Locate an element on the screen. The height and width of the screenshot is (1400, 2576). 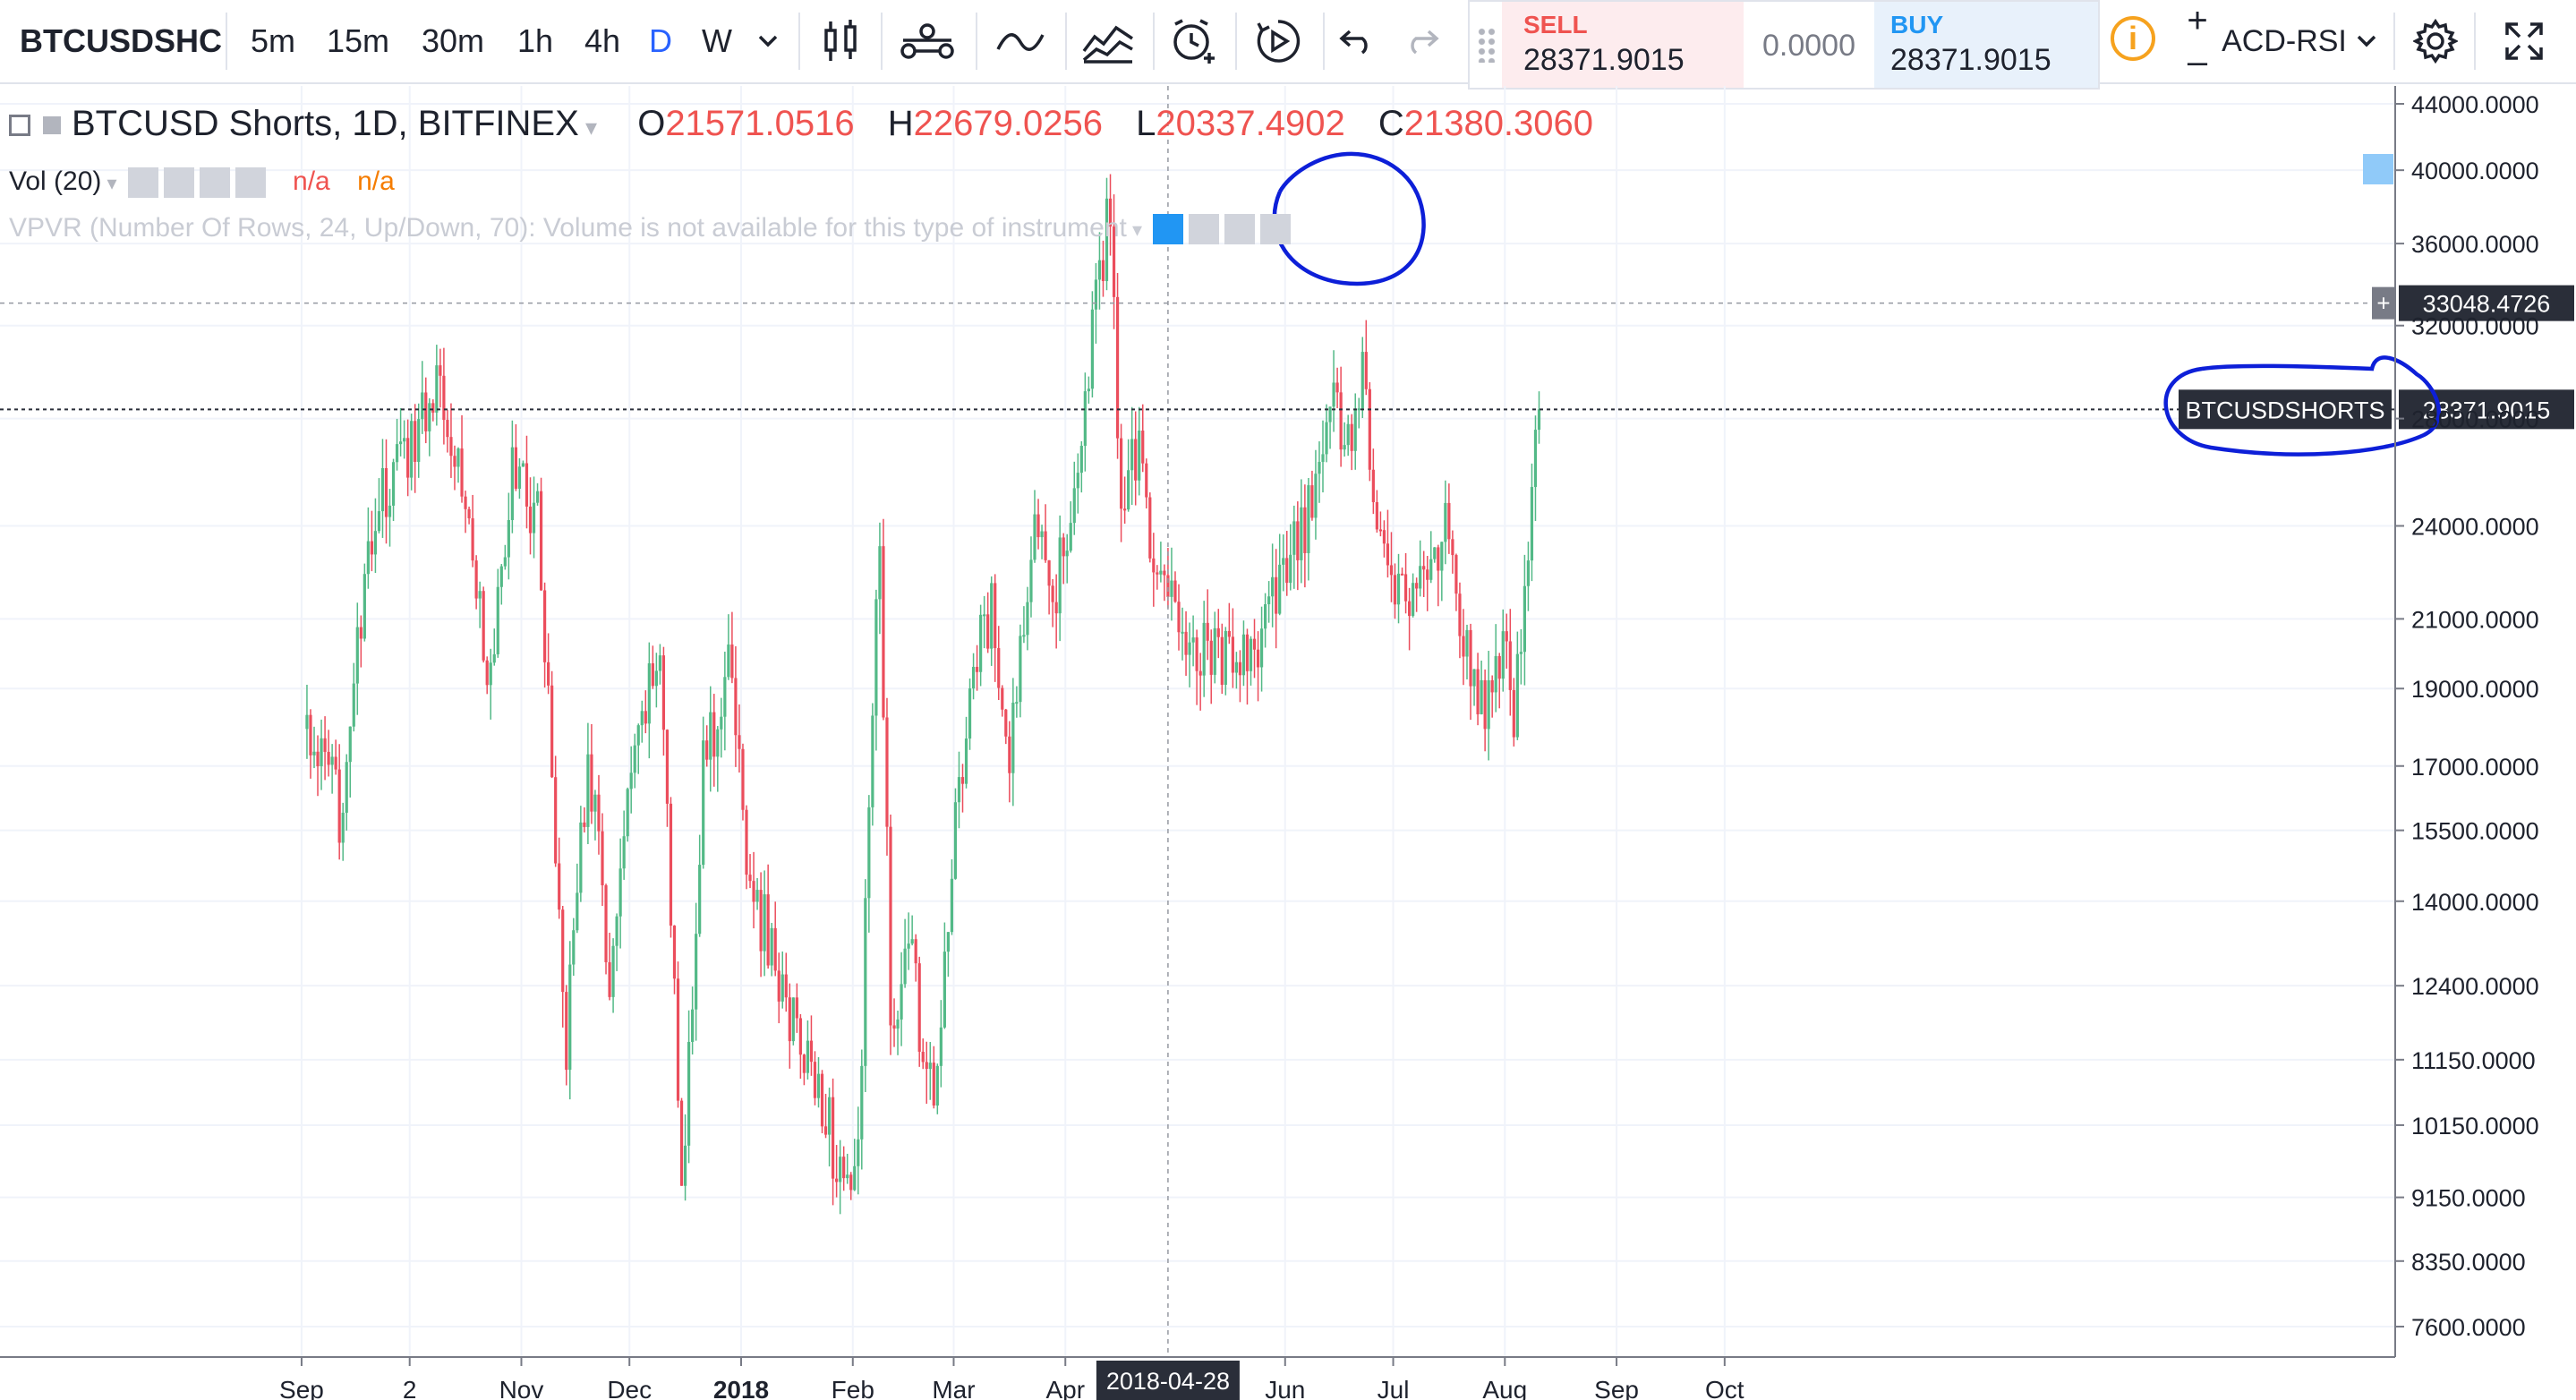
interval-15m: 15m is located at coordinates (358, 40).